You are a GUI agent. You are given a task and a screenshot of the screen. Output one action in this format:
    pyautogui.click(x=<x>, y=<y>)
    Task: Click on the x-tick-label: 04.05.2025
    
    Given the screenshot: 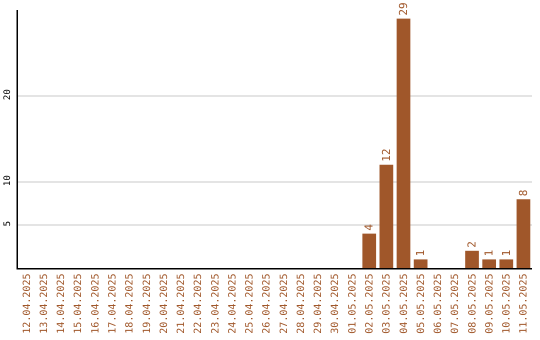 What is the action you would take?
    pyautogui.click(x=404, y=304)
    